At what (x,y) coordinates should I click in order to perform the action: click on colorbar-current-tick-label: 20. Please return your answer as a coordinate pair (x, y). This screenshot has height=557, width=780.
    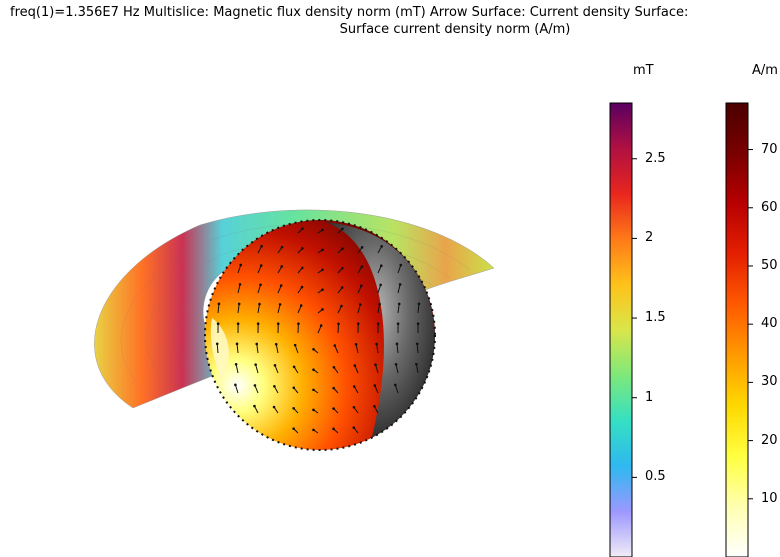
    Looking at the image, I should click on (769, 440).